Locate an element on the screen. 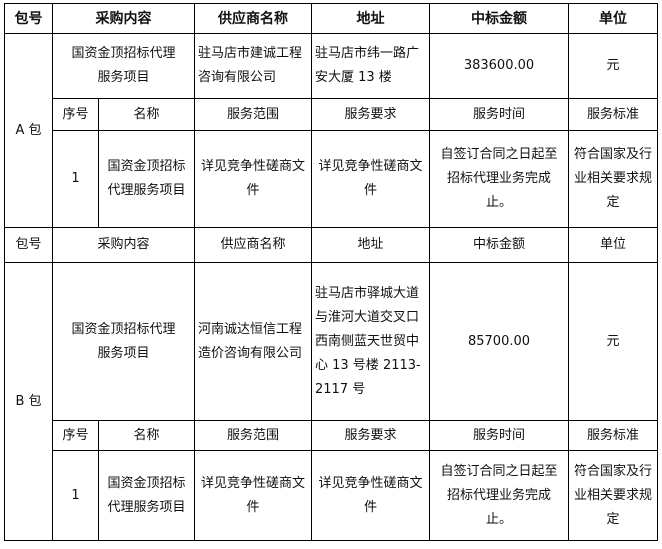 The image size is (662, 549). package-b-label: B 包 is located at coordinates (28, 401).